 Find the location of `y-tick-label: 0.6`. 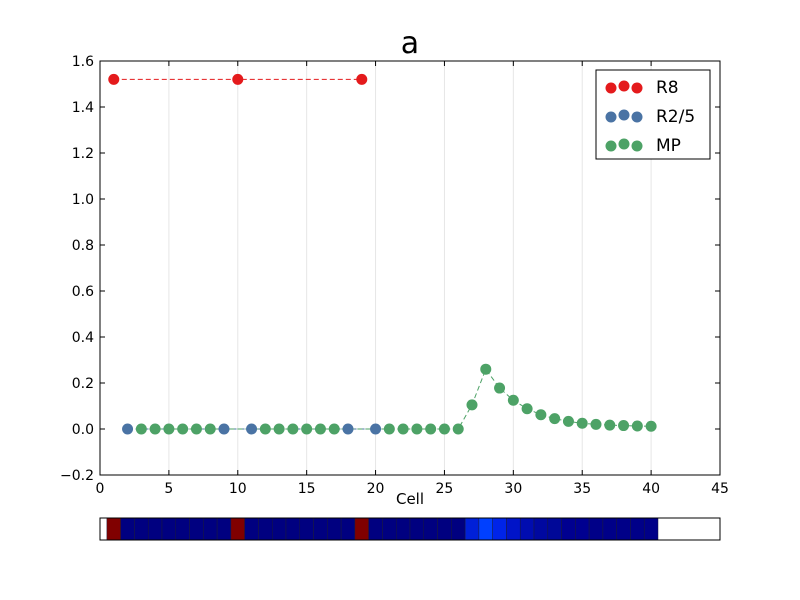

y-tick-label: 0.6 is located at coordinates (83, 292).